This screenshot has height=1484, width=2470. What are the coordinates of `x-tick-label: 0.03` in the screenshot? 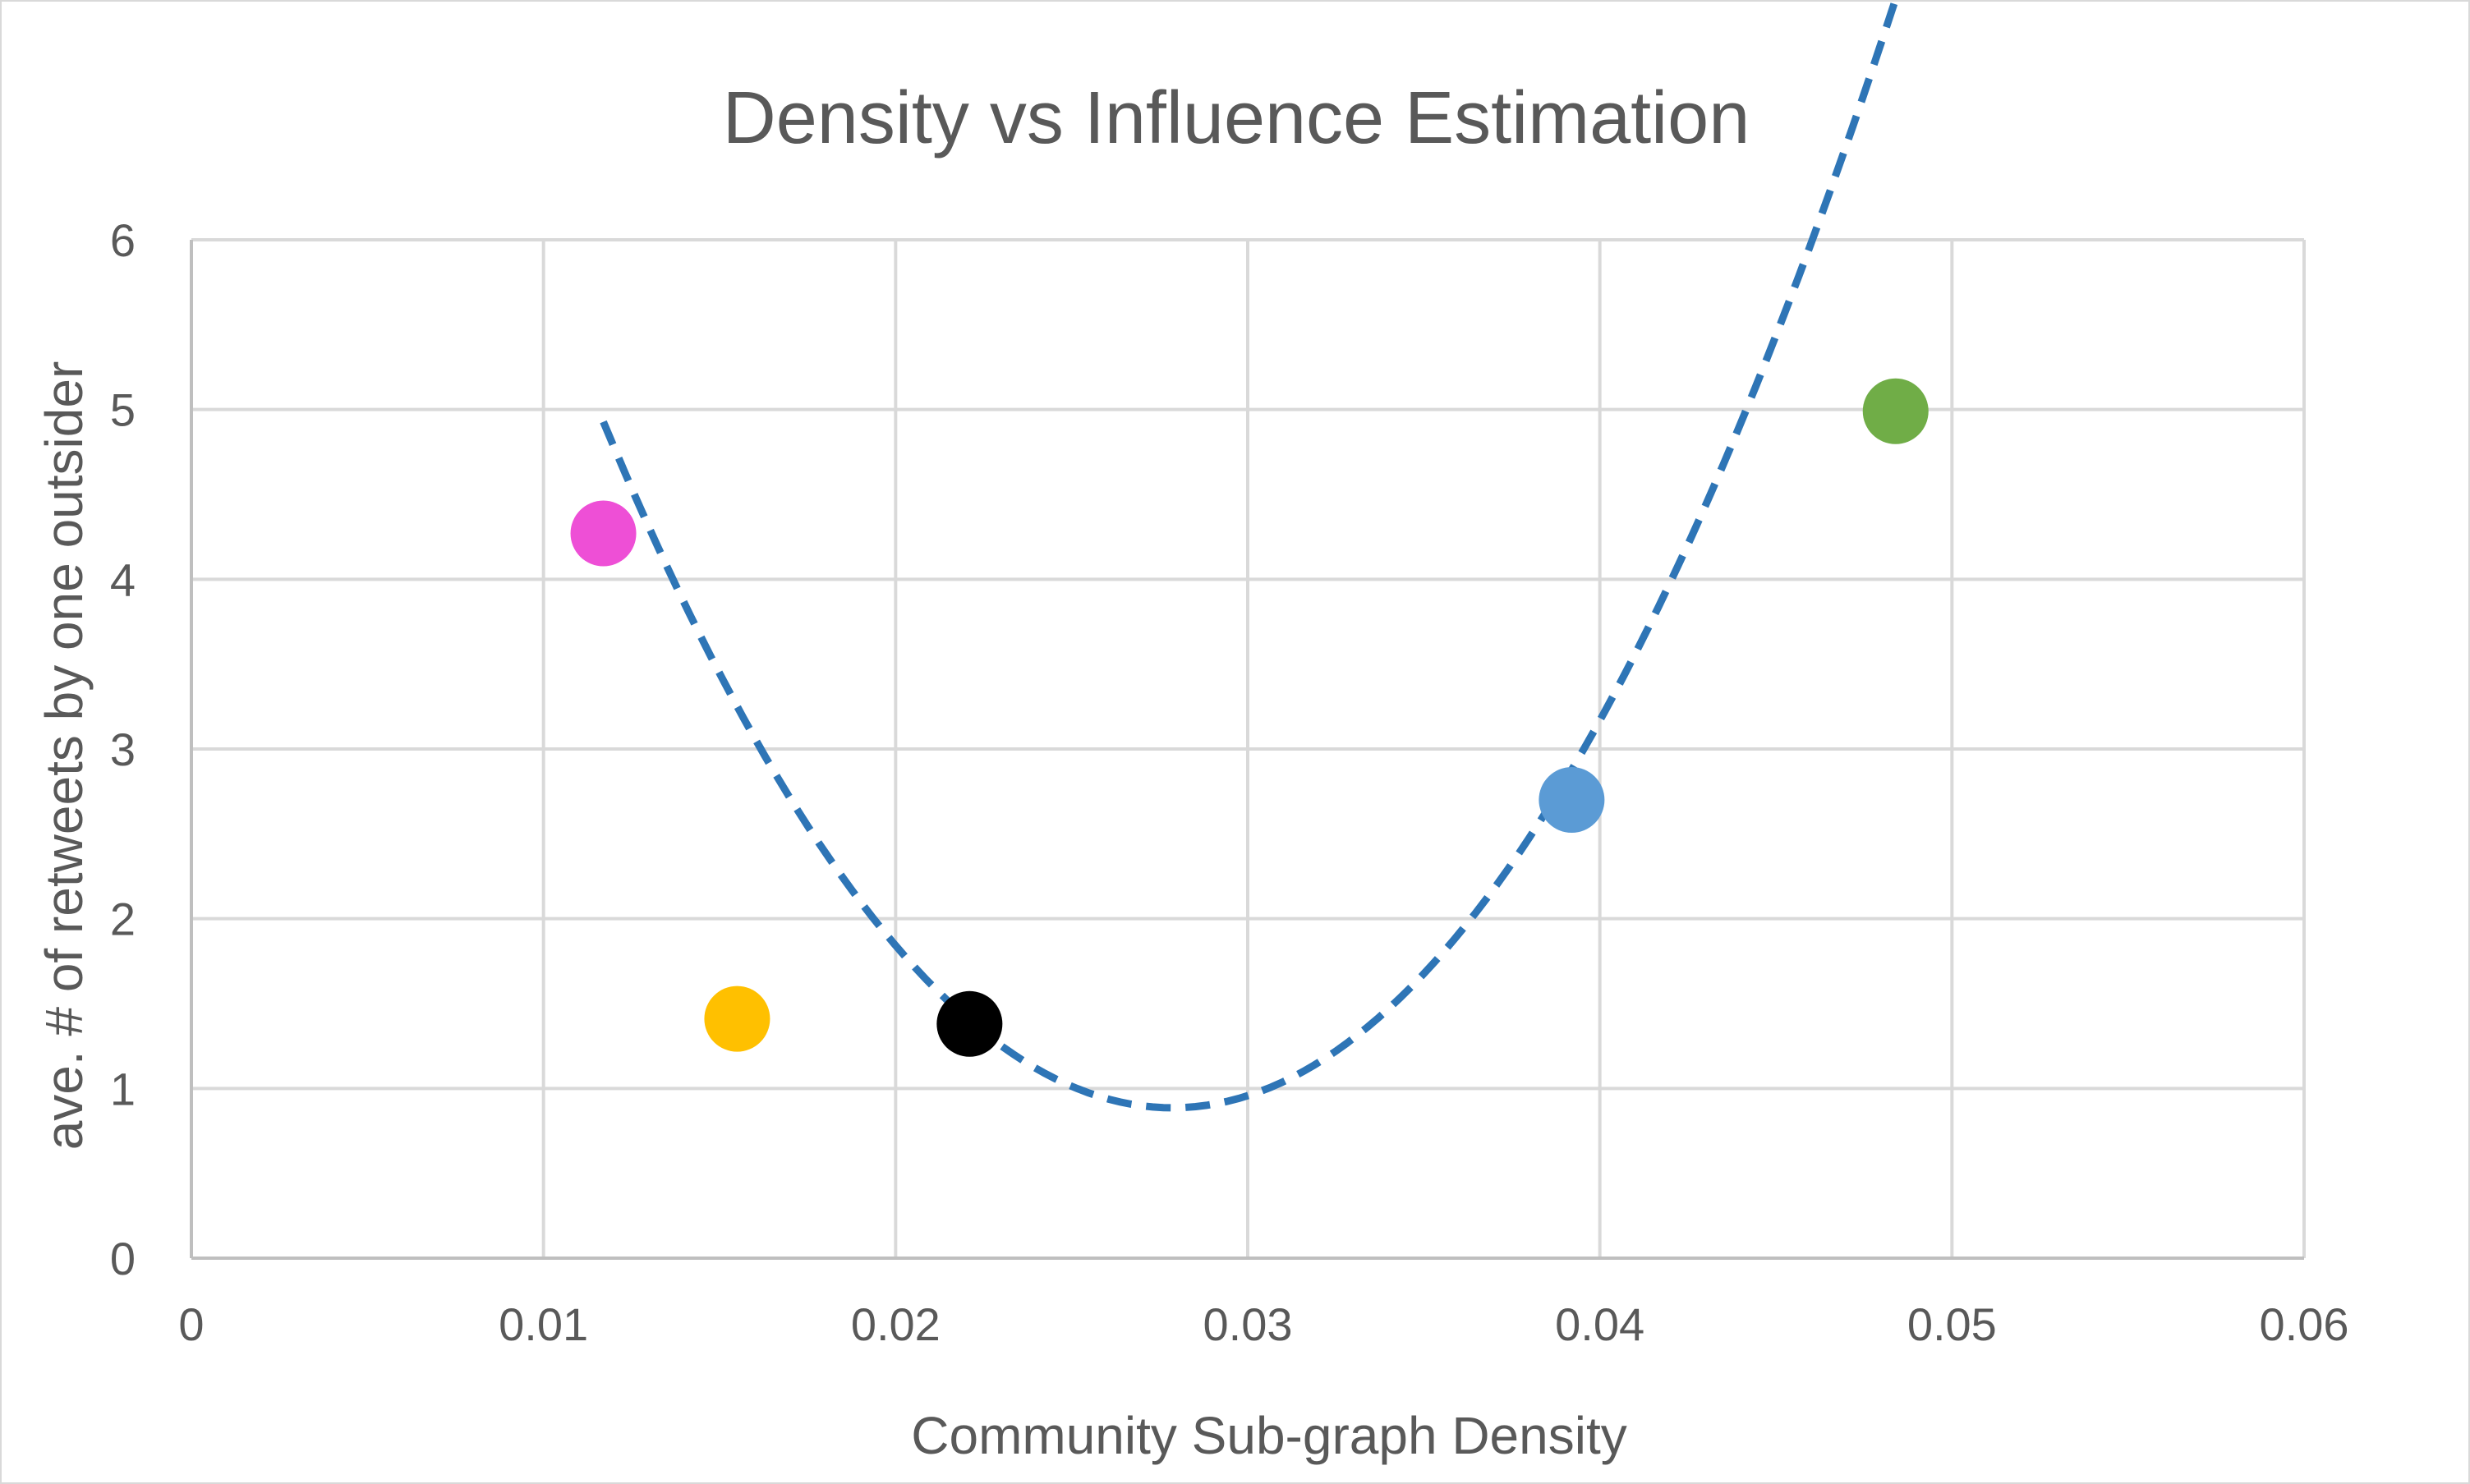 It's located at (1248, 1324).